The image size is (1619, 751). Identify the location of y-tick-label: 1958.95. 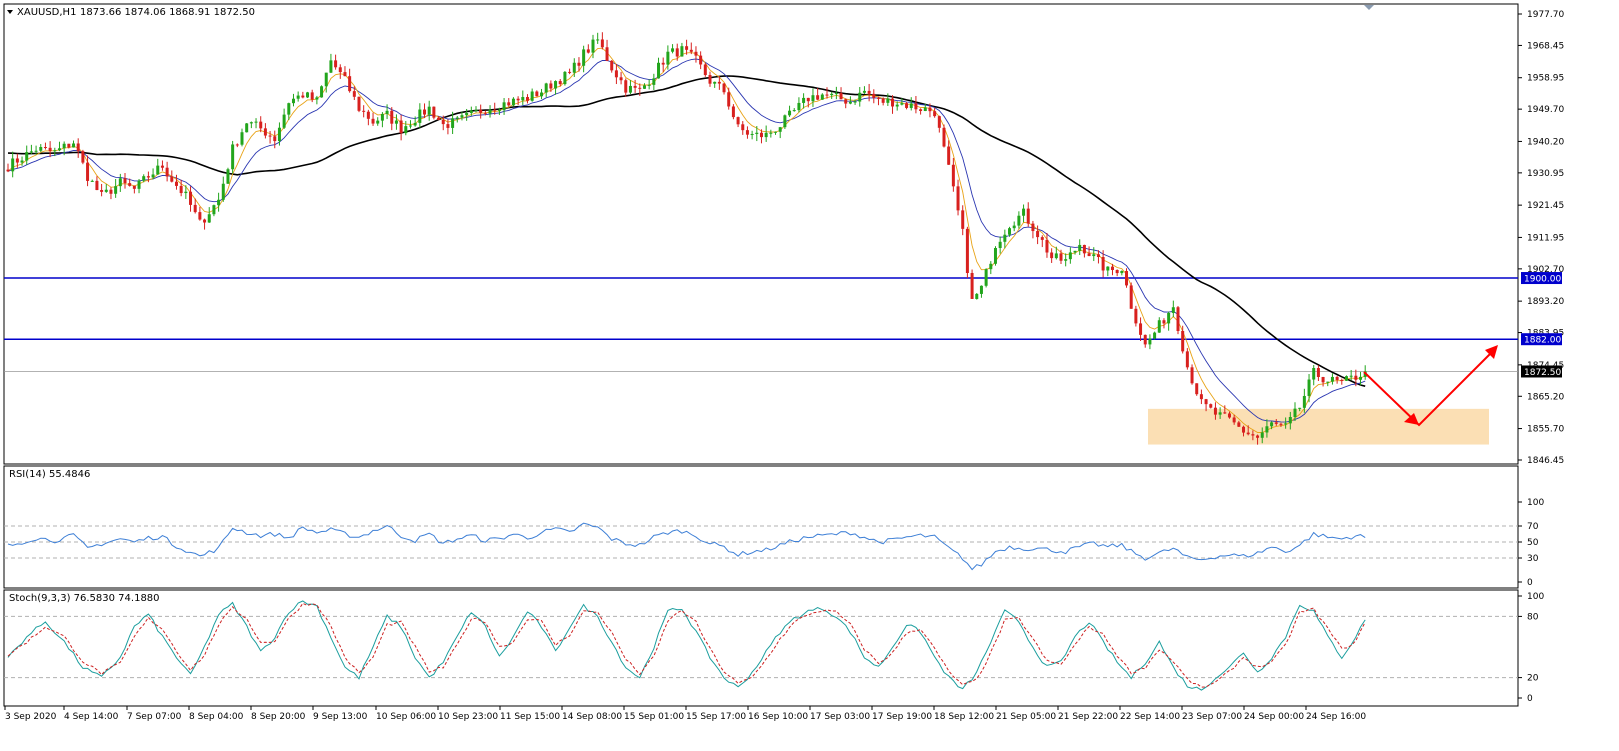
(1545, 79).